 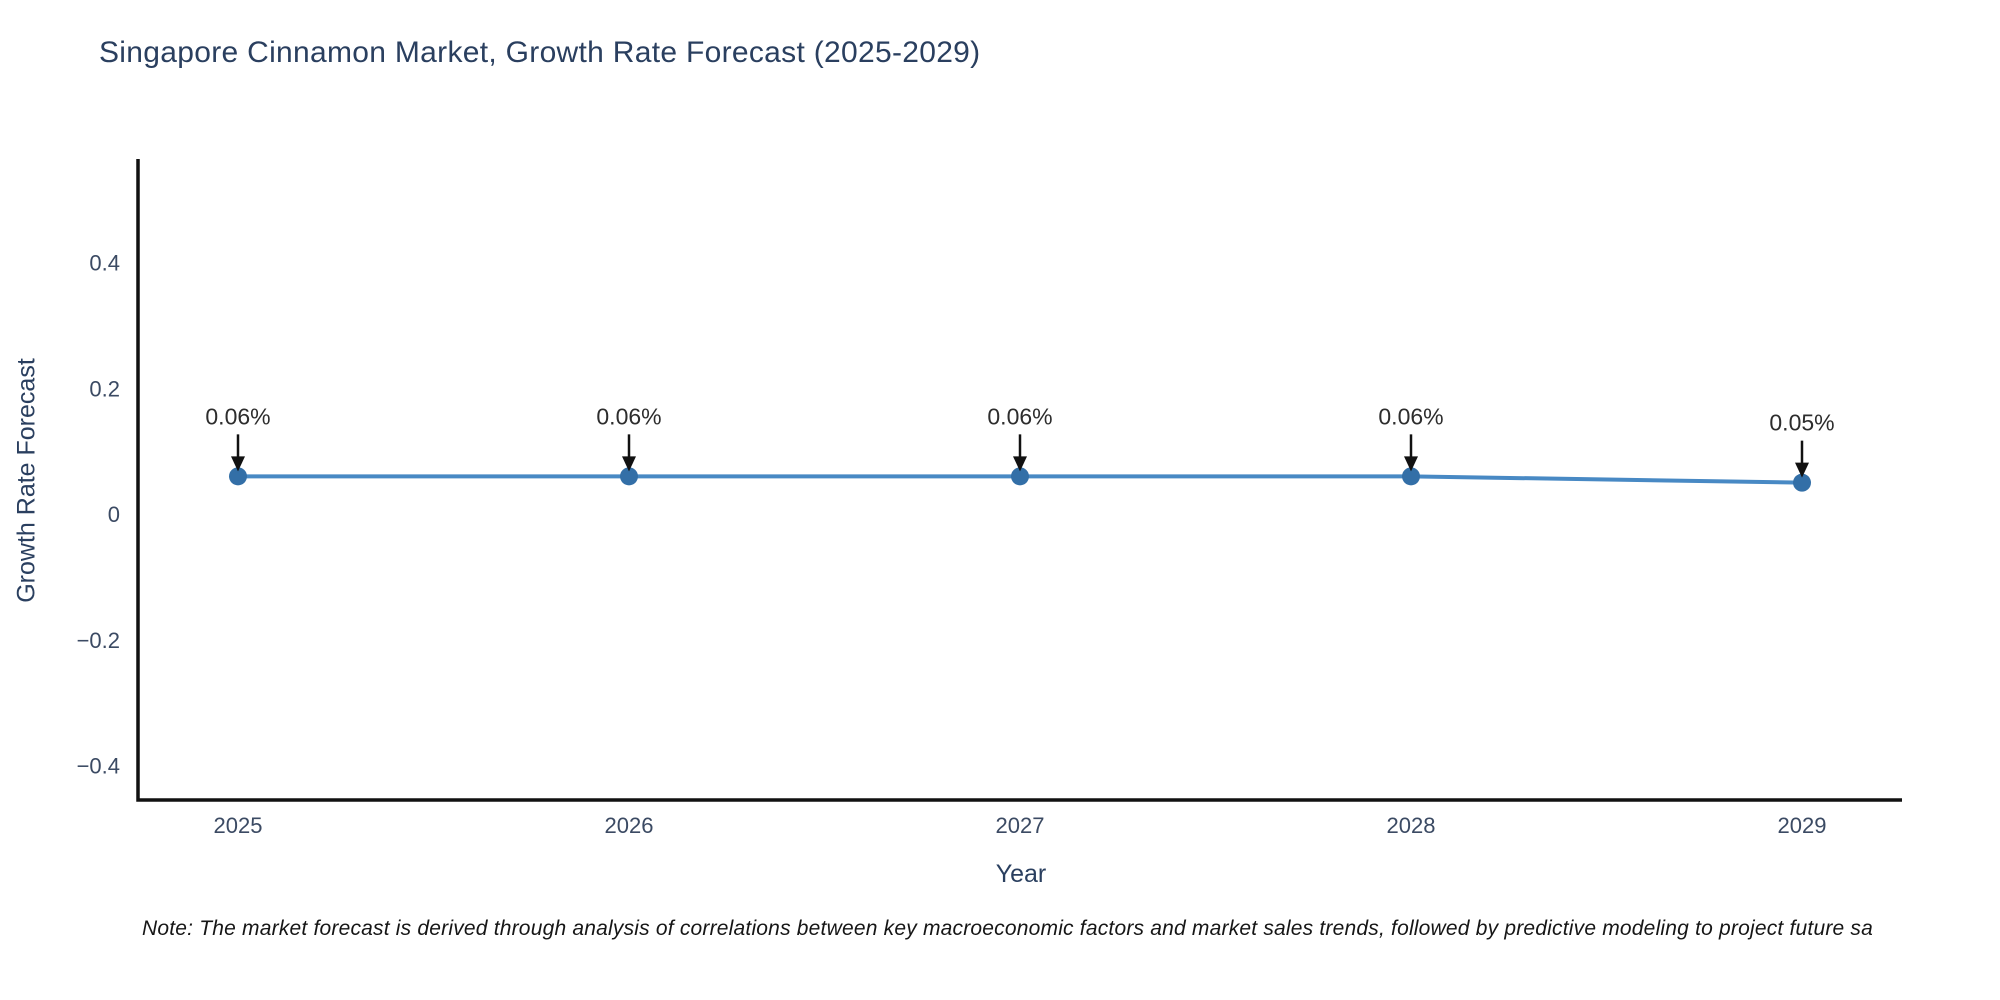 I want to click on y-tick-label: 0.2, so click(x=104, y=388).